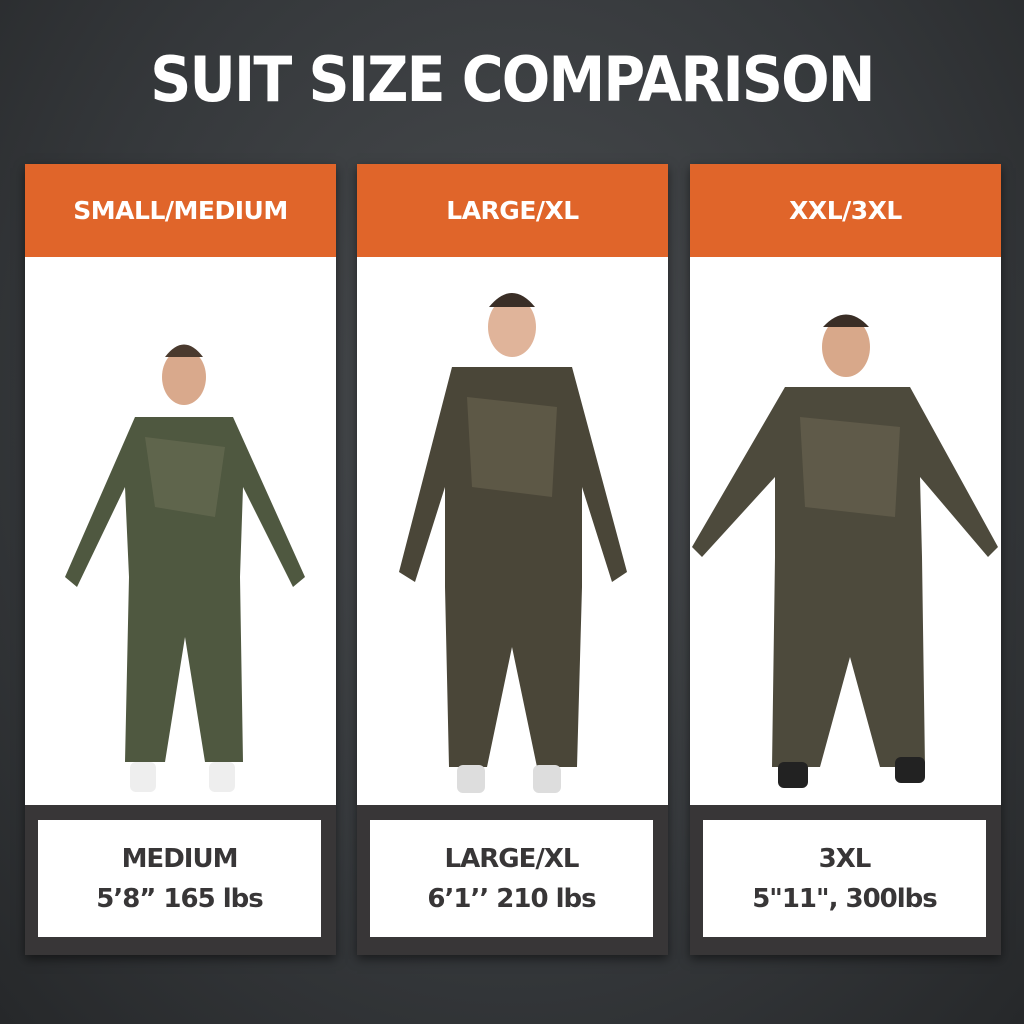  I want to click on model-info-box: 3XL 5"11", 300lbs, so click(844, 878).